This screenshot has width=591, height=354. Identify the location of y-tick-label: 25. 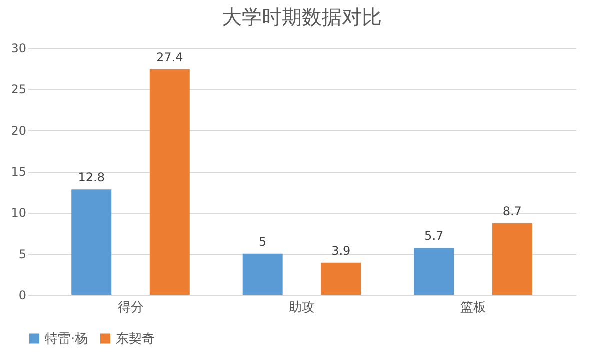
(18, 89).